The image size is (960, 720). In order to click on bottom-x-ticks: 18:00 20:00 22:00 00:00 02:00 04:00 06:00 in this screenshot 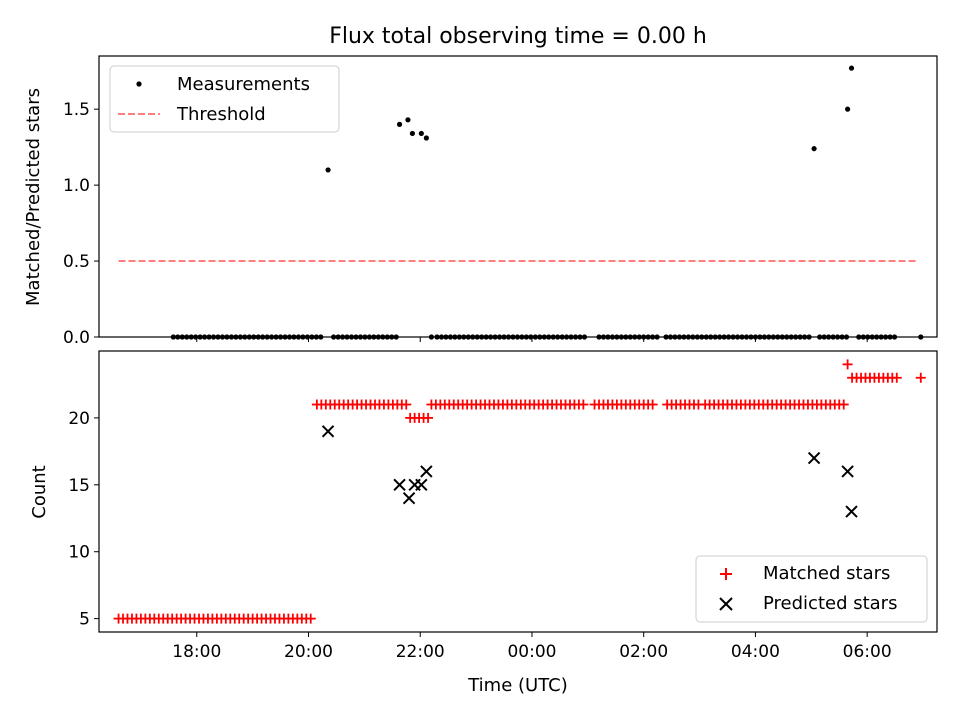, I will do `click(532, 647)`.